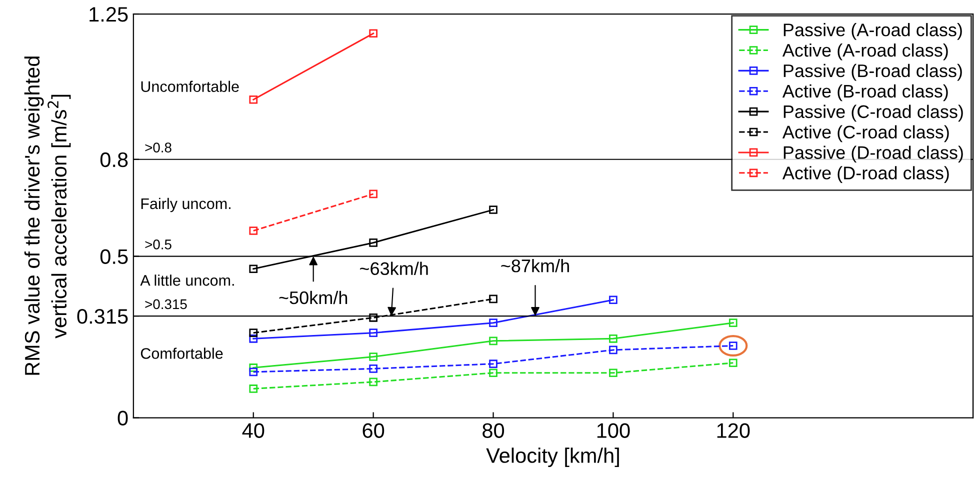 This screenshot has width=974, height=483. I want to click on legend-label: Passive (D-road class), so click(873, 154).